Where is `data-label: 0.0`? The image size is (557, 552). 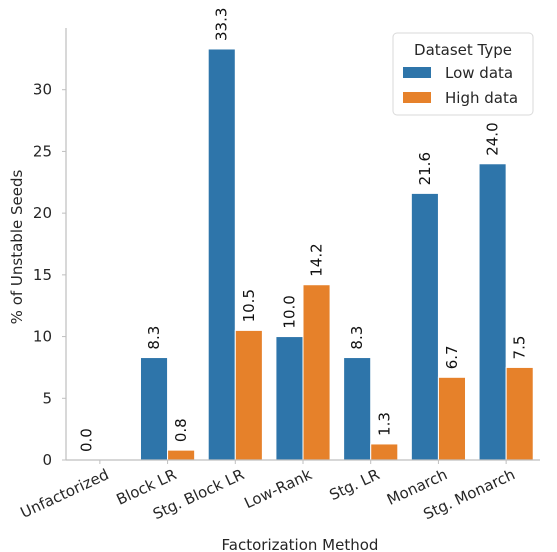
data-label: 0.0 is located at coordinates (86, 440).